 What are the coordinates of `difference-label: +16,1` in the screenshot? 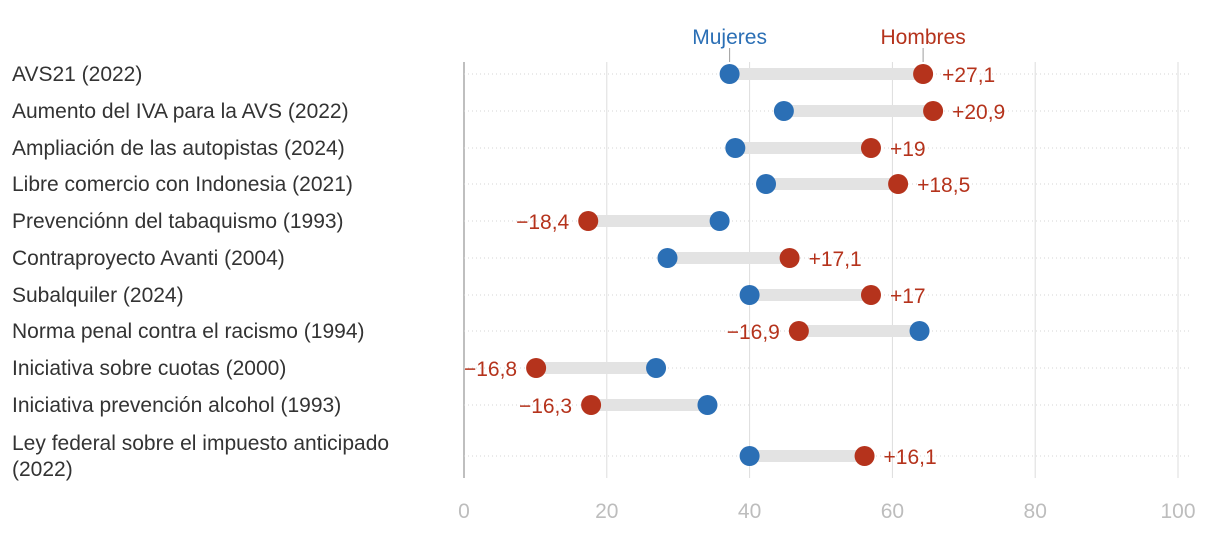 It's located at (910, 457).